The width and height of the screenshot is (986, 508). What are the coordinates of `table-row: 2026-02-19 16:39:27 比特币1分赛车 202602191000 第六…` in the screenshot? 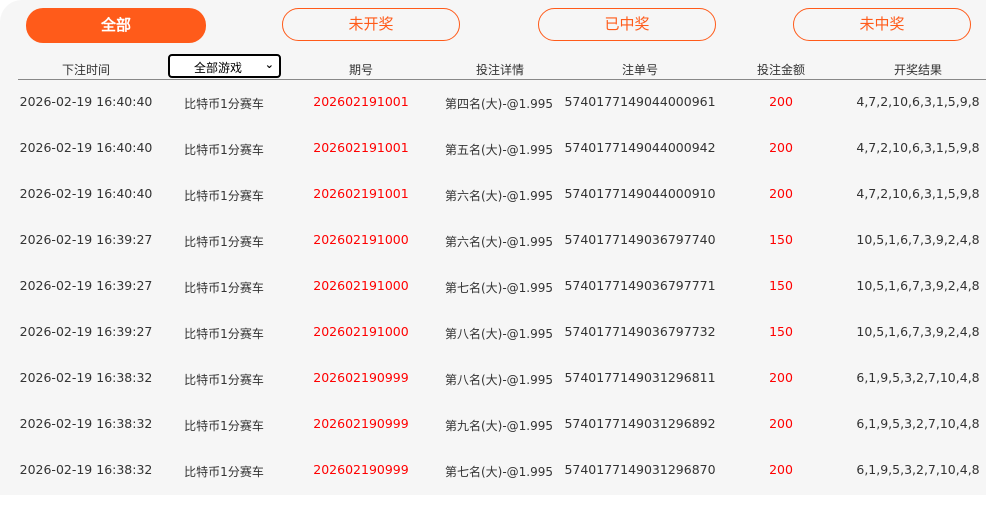 It's located at (493, 255).